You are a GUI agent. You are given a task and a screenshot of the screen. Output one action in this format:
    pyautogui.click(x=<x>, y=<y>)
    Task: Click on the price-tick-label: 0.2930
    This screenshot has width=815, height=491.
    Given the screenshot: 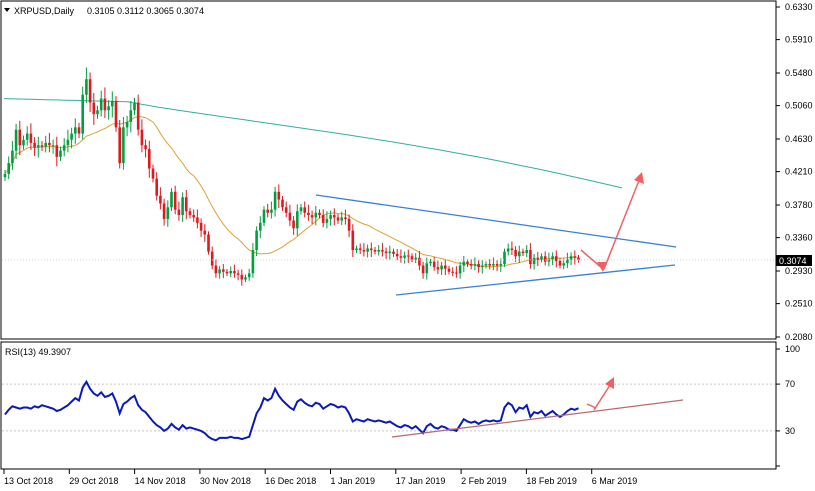 What is the action you would take?
    pyautogui.click(x=799, y=271)
    